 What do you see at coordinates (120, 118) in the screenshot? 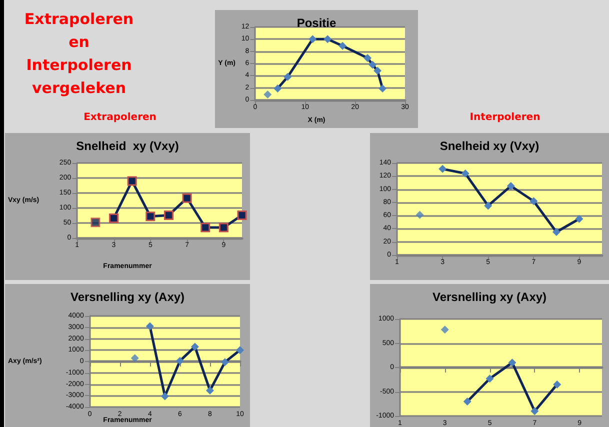
I see `text: Extrapoleren` at bounding box center [120, 118].